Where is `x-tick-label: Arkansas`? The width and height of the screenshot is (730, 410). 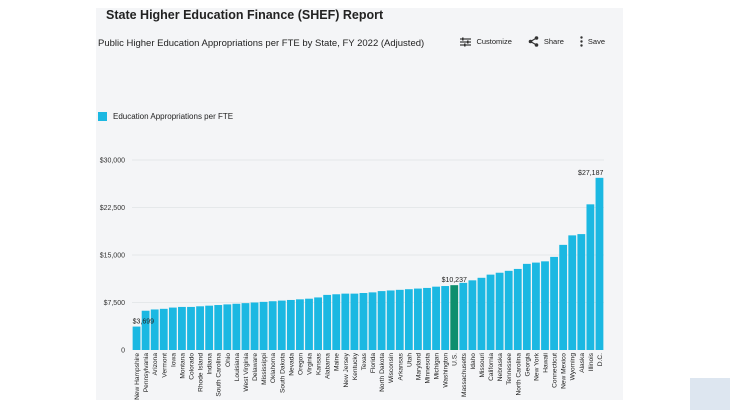
x-tick-label: Arkansas is located at coordinates (400, 366).